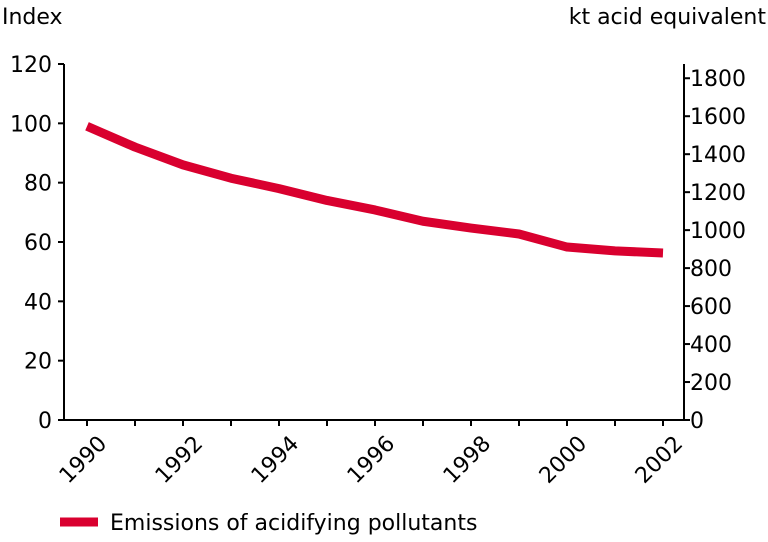 This screenshot has height=542, width=768. Describe the element at coordinates (668, 17) in the screenshot. I see `y2-axis-label: kt acid equivalent` at that location.